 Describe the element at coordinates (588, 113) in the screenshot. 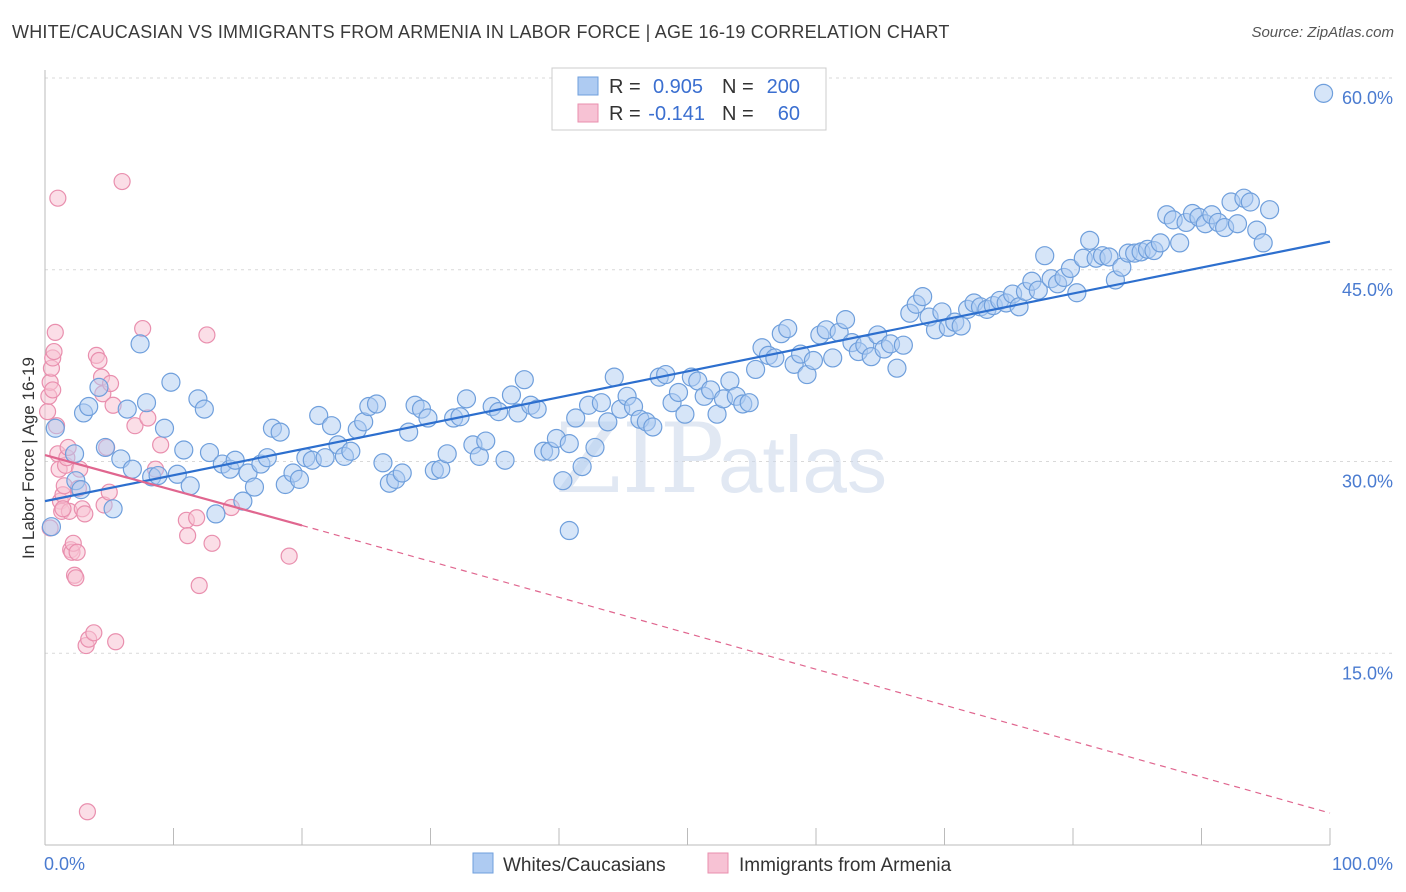

I see `legend-swatch-pink` at that location.